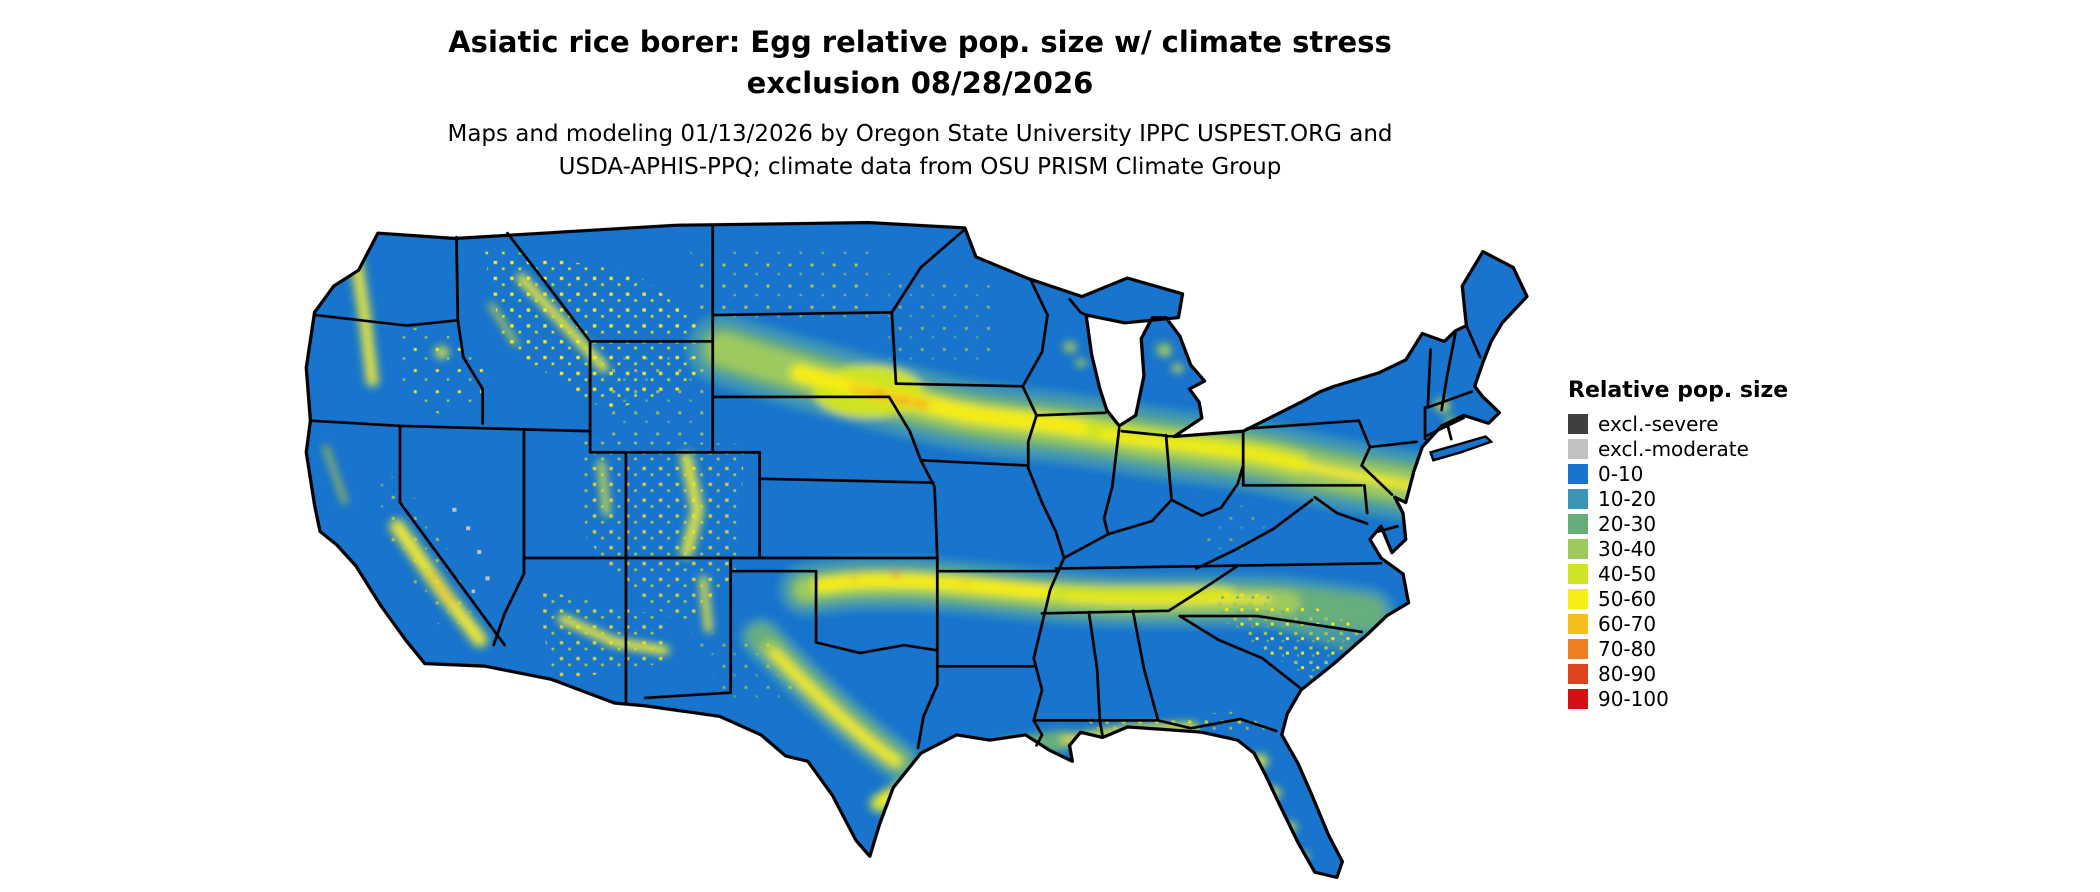 The width and height of the screenshot is (2100, 892). I want to click on legend-item-label: 70-80, so click(1627, 648).